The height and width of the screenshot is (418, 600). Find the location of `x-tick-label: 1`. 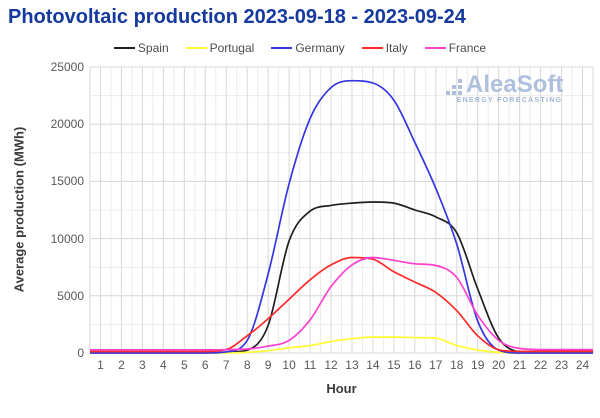

x-tick-label: 1 is located at coordinates (100, 365).